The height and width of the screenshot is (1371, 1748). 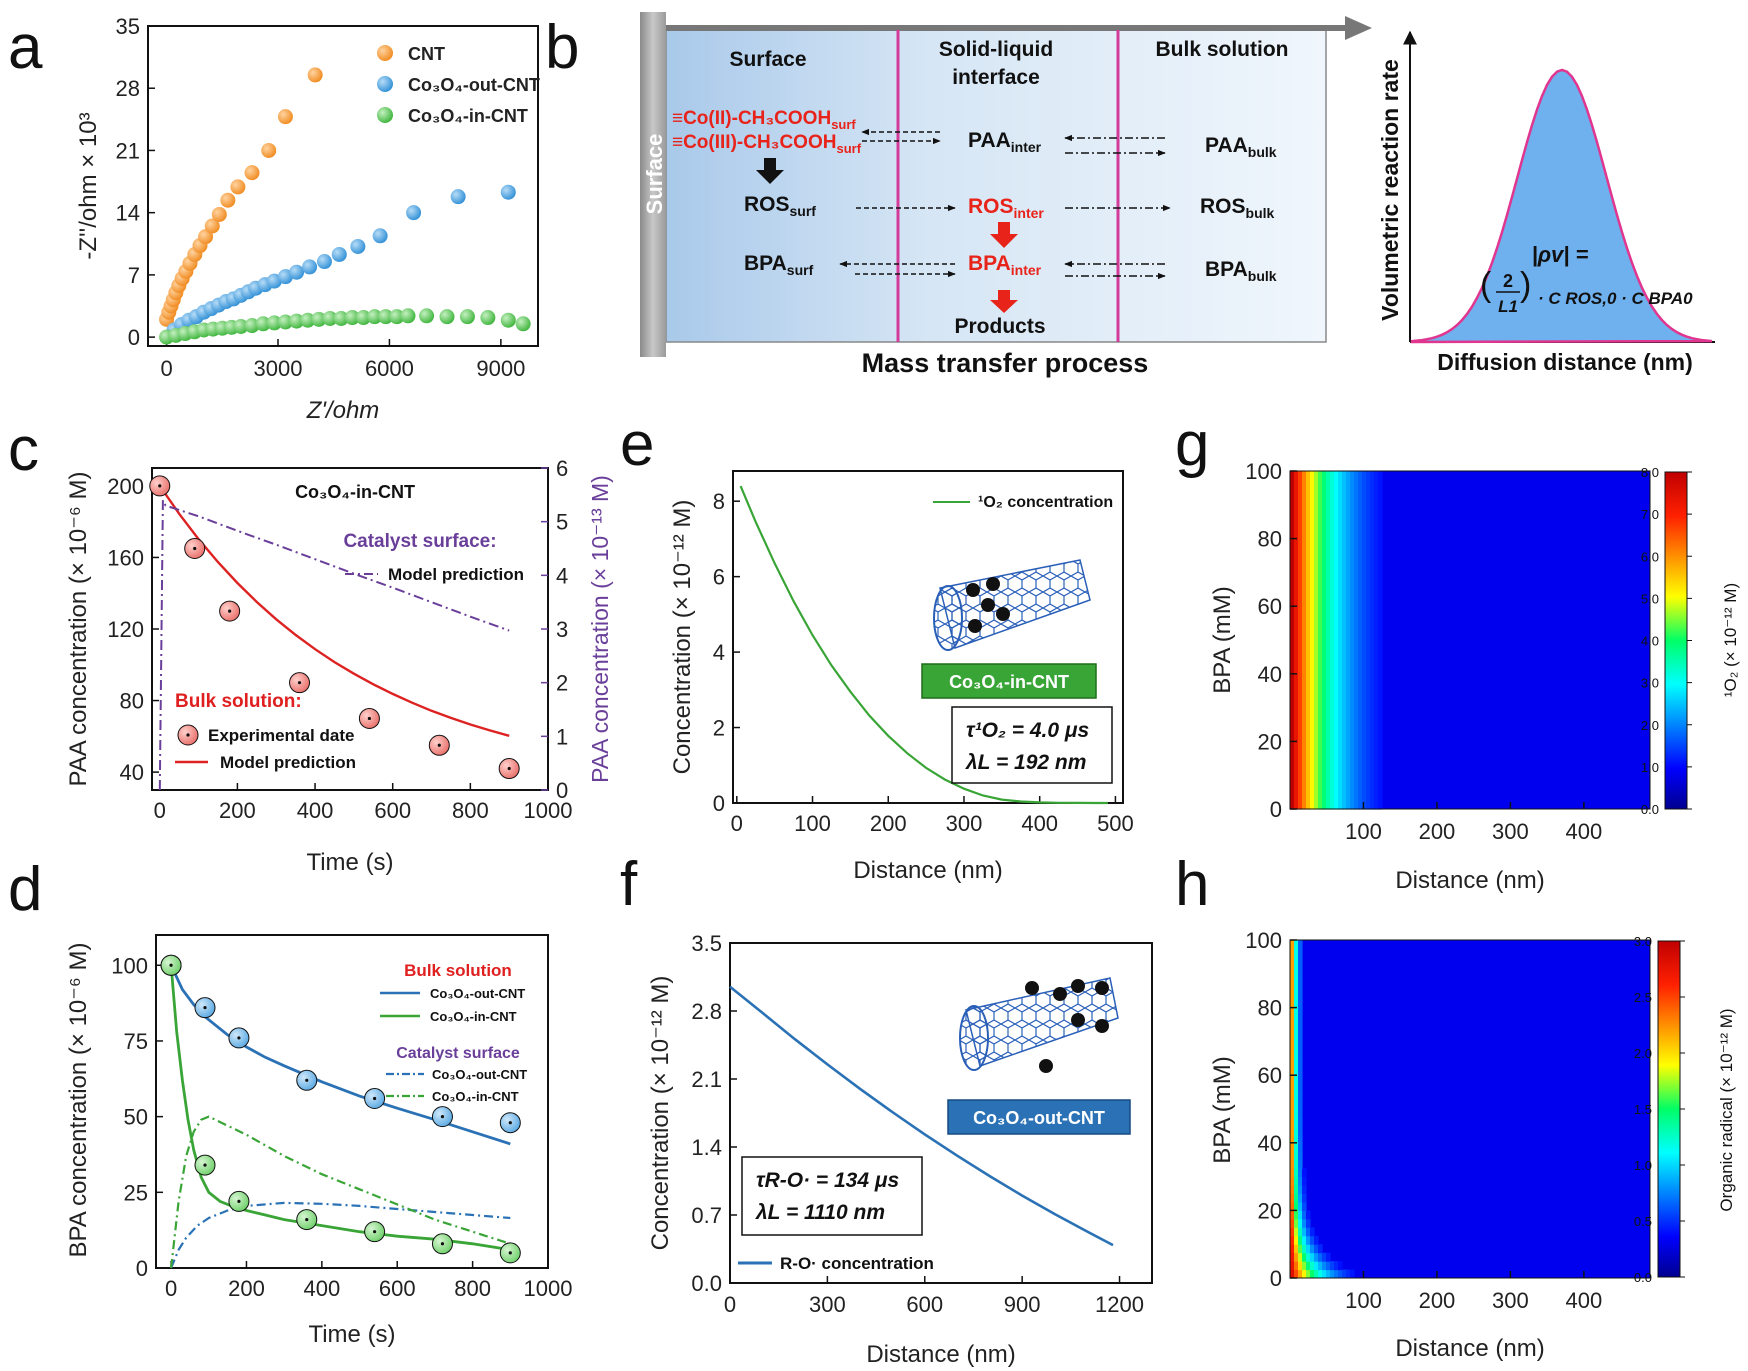 What do you see at coordinates (827, 1304) in the screenshot?
I see `x-tick-label: 300` at bounding box center [827, 1304].